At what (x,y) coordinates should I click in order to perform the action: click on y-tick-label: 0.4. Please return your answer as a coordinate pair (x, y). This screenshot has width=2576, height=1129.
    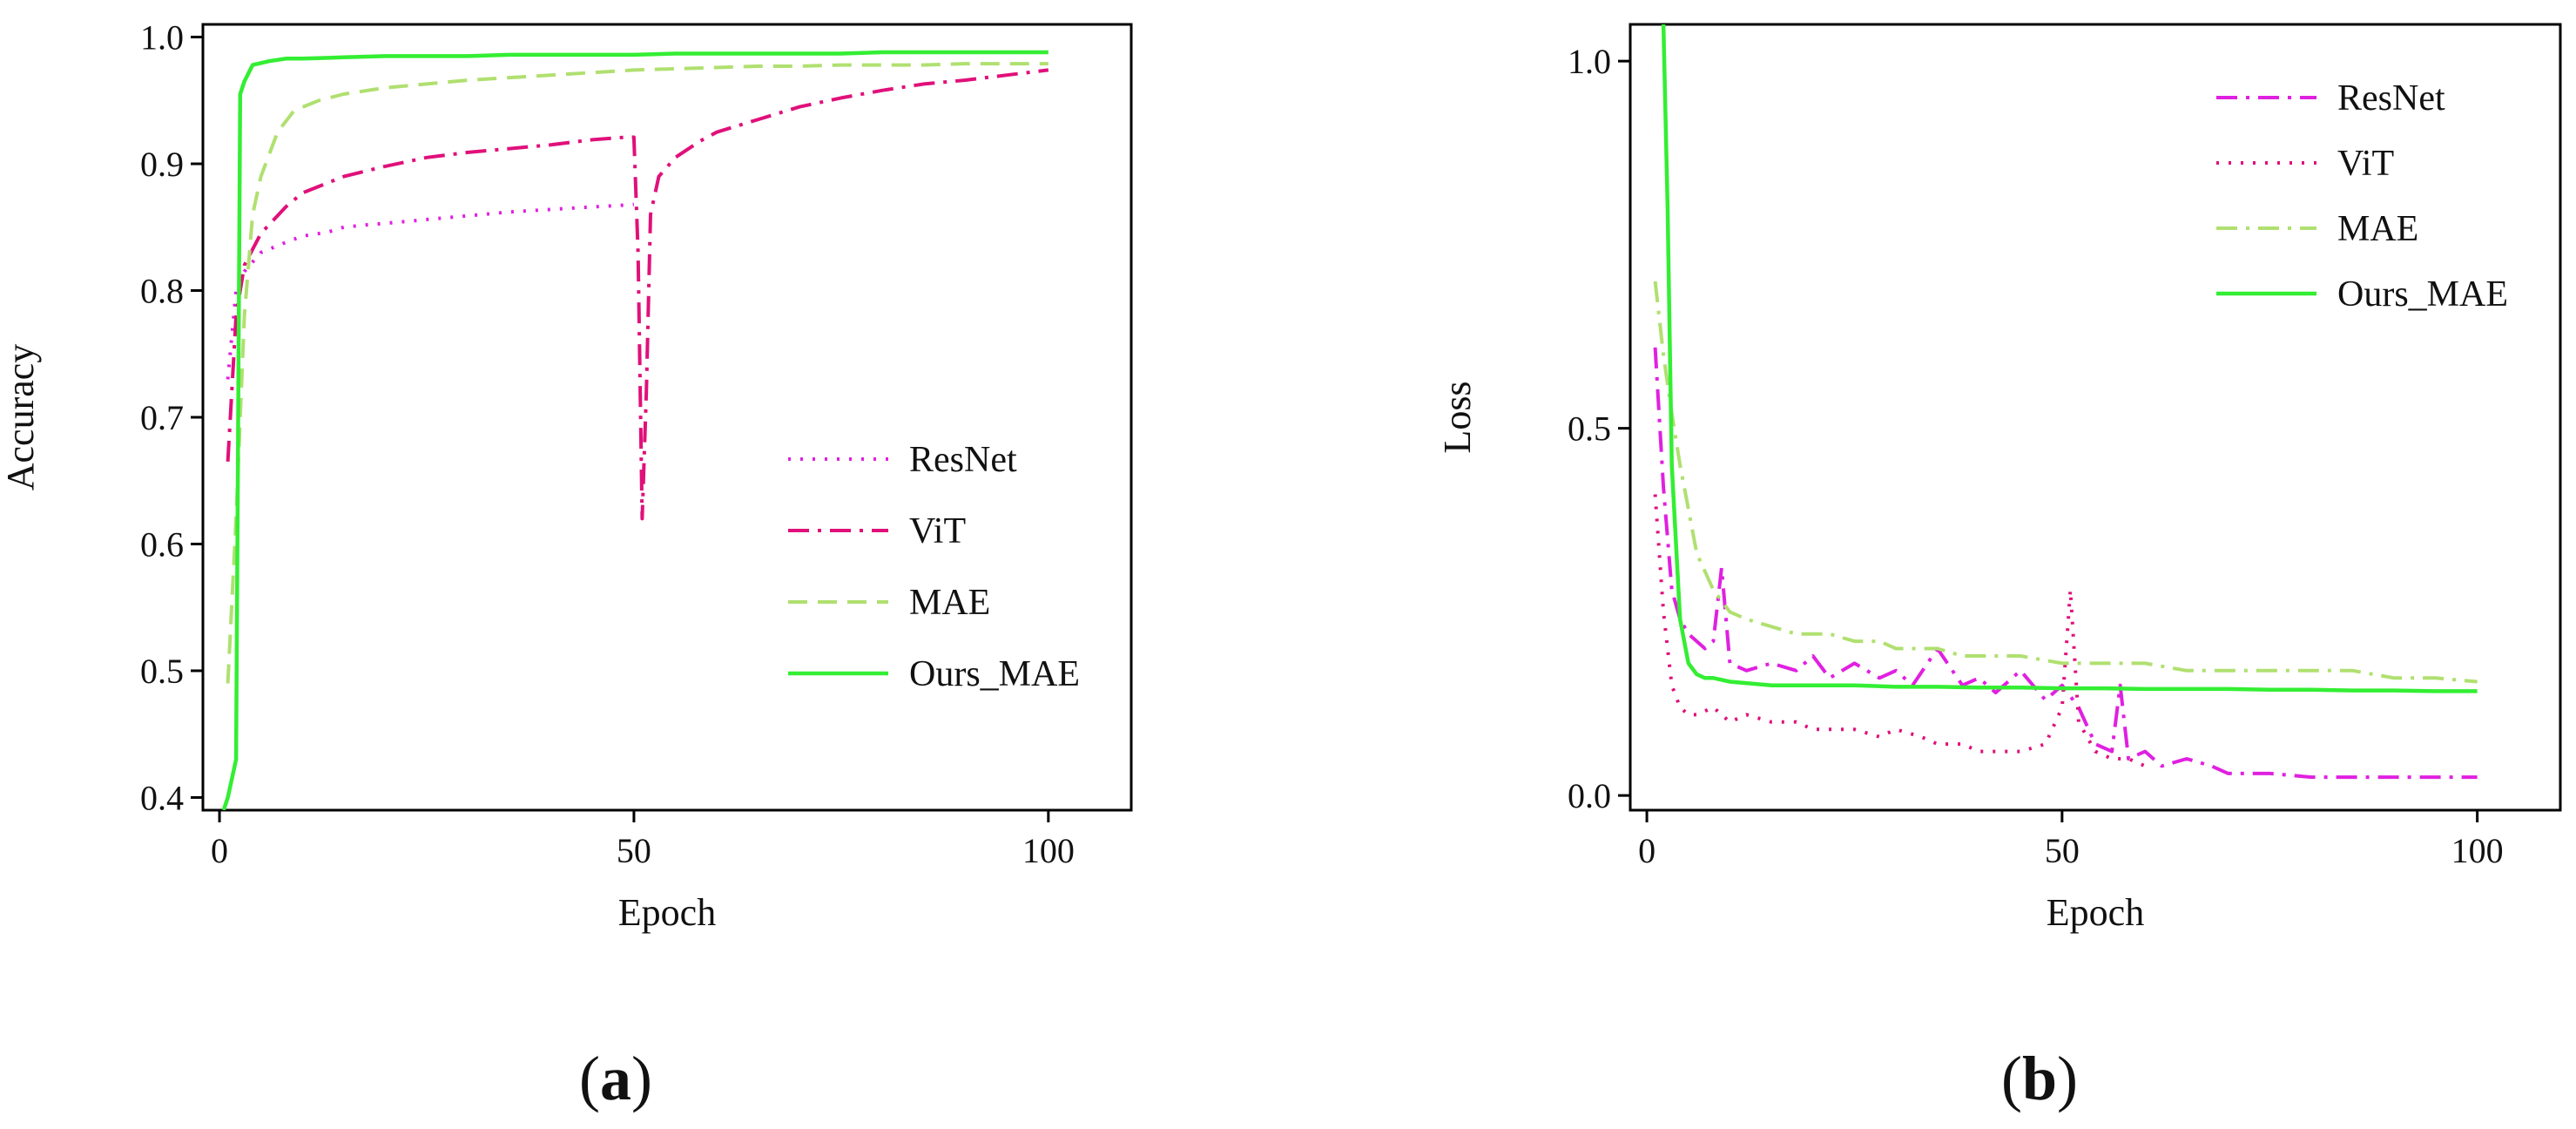
    Looking at the image, I should click on (162, 797).